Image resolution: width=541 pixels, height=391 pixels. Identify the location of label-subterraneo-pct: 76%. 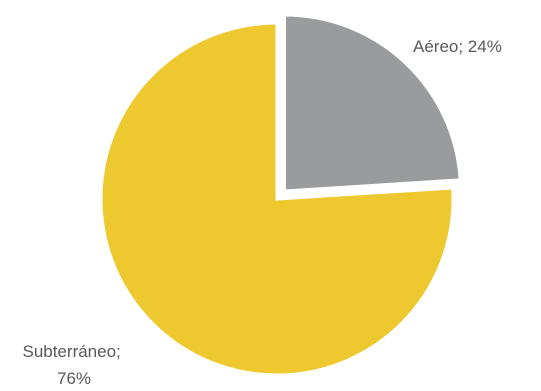
(74, 378).